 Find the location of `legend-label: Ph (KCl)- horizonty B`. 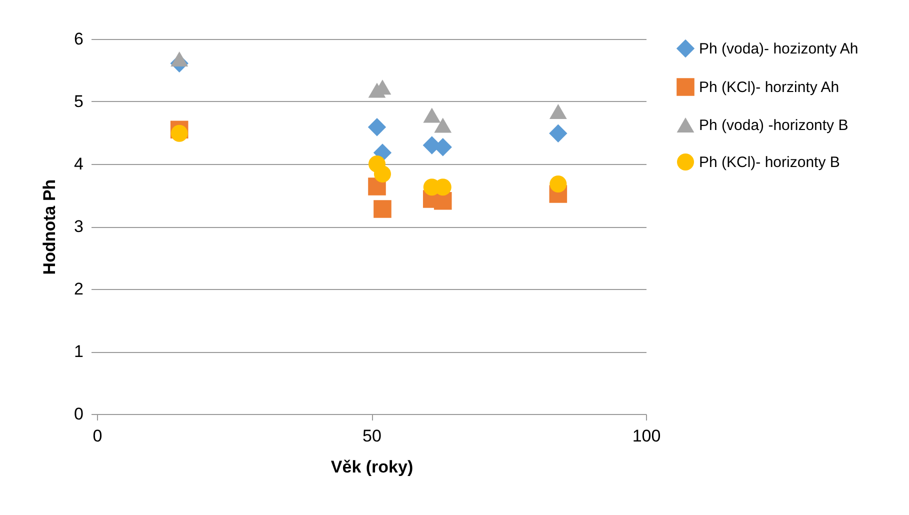

legend-label: Ph (KCl)- horizonty B is located at coordinates (769, 162).